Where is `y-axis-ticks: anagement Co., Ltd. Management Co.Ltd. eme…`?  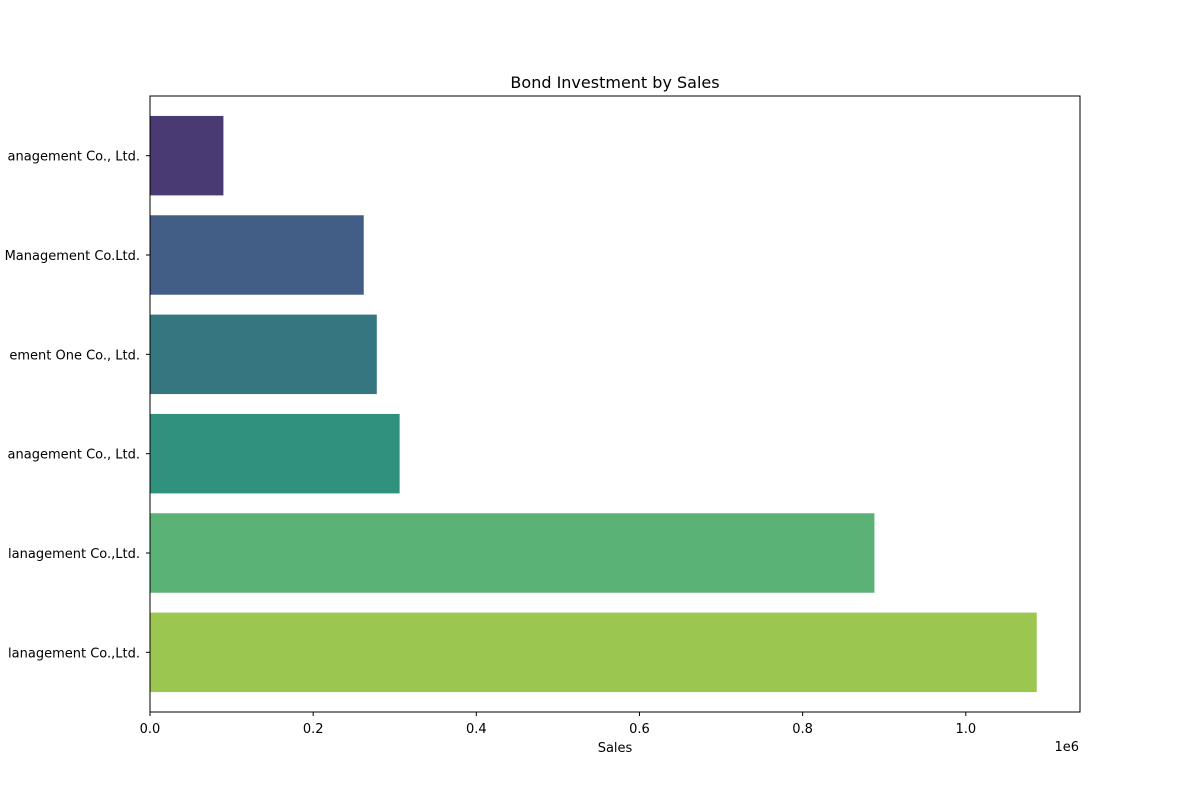 y-axis-ticks: anagement Co., Ltd. Management Co.Ltd. eme… is located at coordinates (77, 405).